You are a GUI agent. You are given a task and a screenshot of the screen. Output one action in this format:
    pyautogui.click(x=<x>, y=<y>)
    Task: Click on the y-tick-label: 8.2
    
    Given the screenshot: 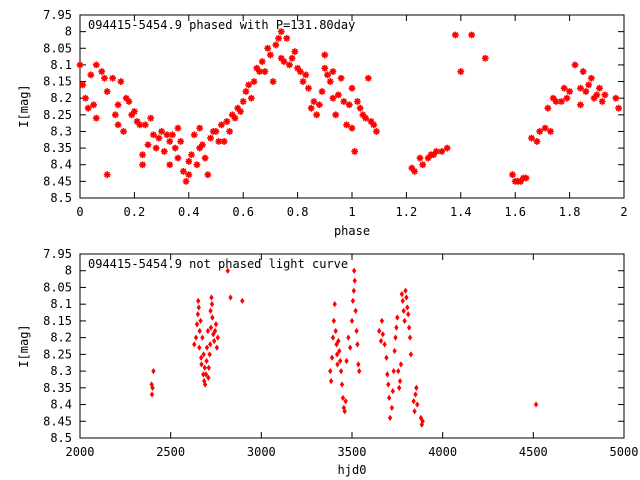 What is the action you would take?
    pyautogui.click(x=61, y=98)
    